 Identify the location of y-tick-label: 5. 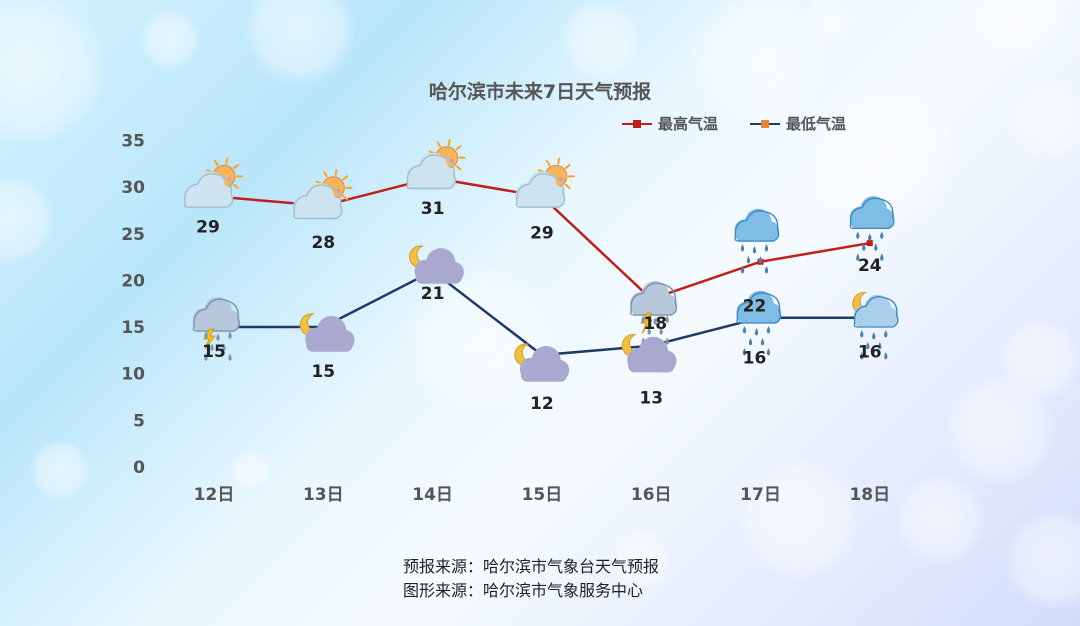
(139, 421).